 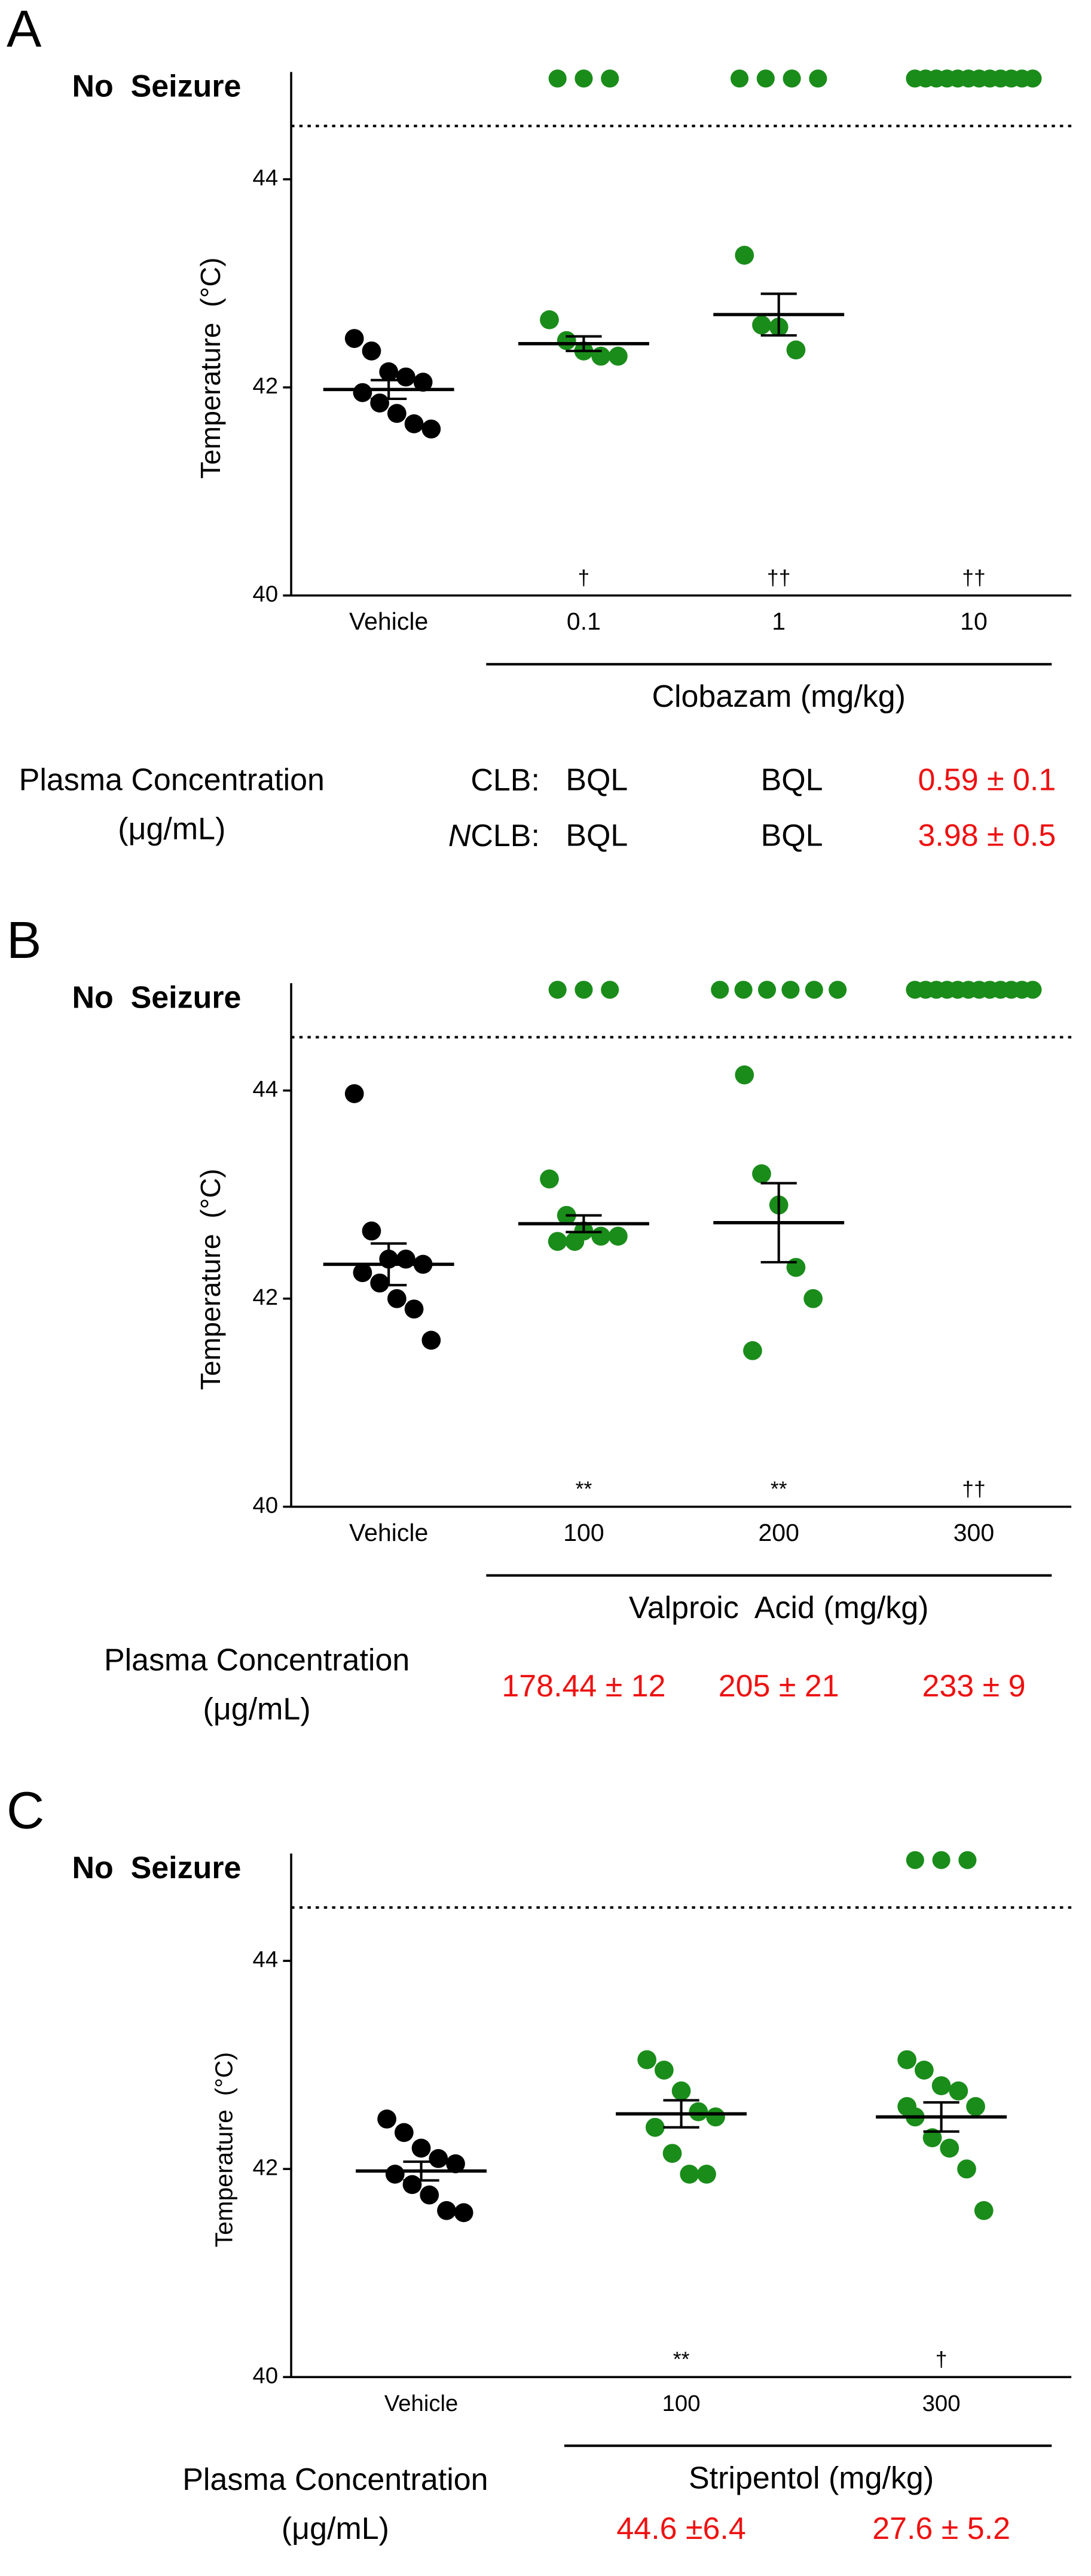 What do you see at coordinates (583, 1532) in the screenshot?
I see `x-tick-label: 100` at bounding box center [583, 1532].